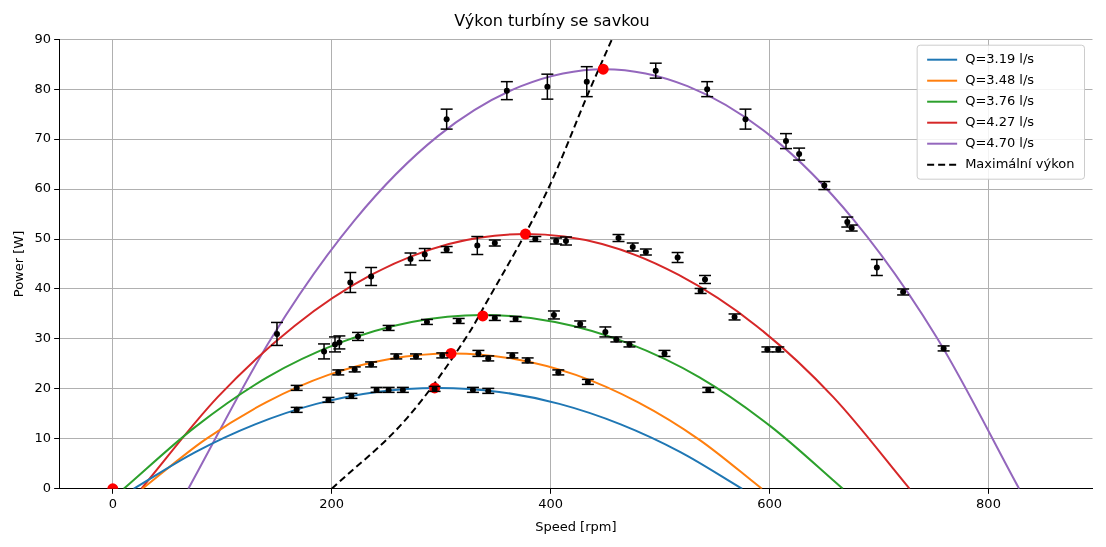 The height and width of the screenshot is (547, 1106). What do you see at coordinates (43, 88) in the screenshot?
I see `y-tick-label: 80` at bounding box center [43, 88].